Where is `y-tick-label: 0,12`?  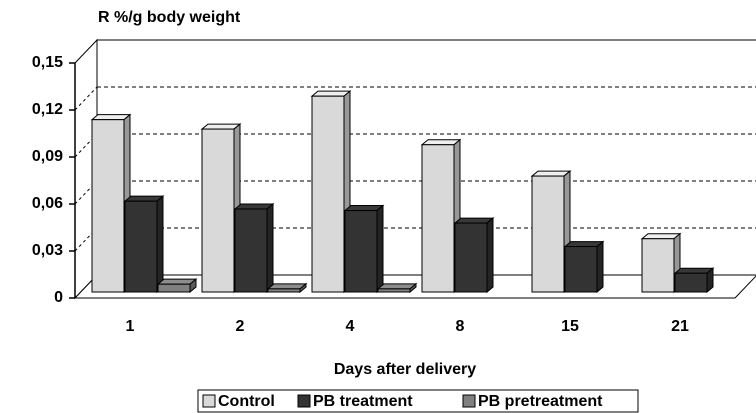 y-tick-label: 0,12 is located at coordinates (47, 109).